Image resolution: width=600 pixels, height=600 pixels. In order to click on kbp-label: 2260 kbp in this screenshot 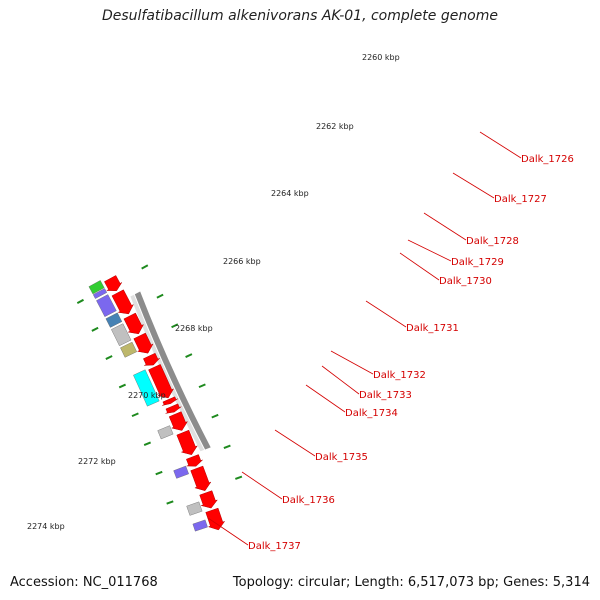, I will do `click(381, 57)`.